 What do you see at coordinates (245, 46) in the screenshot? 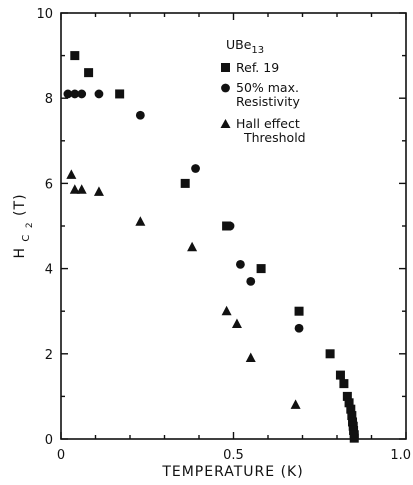
I see `legend-title: UBe13` at bounding box center [245, 46].